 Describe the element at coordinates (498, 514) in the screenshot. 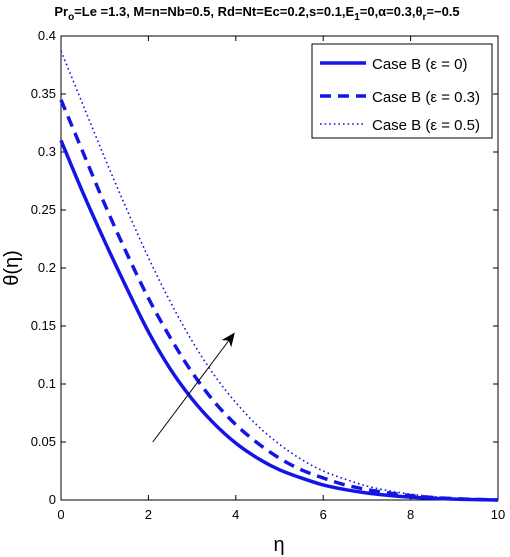

I see `x-tick-label: 10` at that location.